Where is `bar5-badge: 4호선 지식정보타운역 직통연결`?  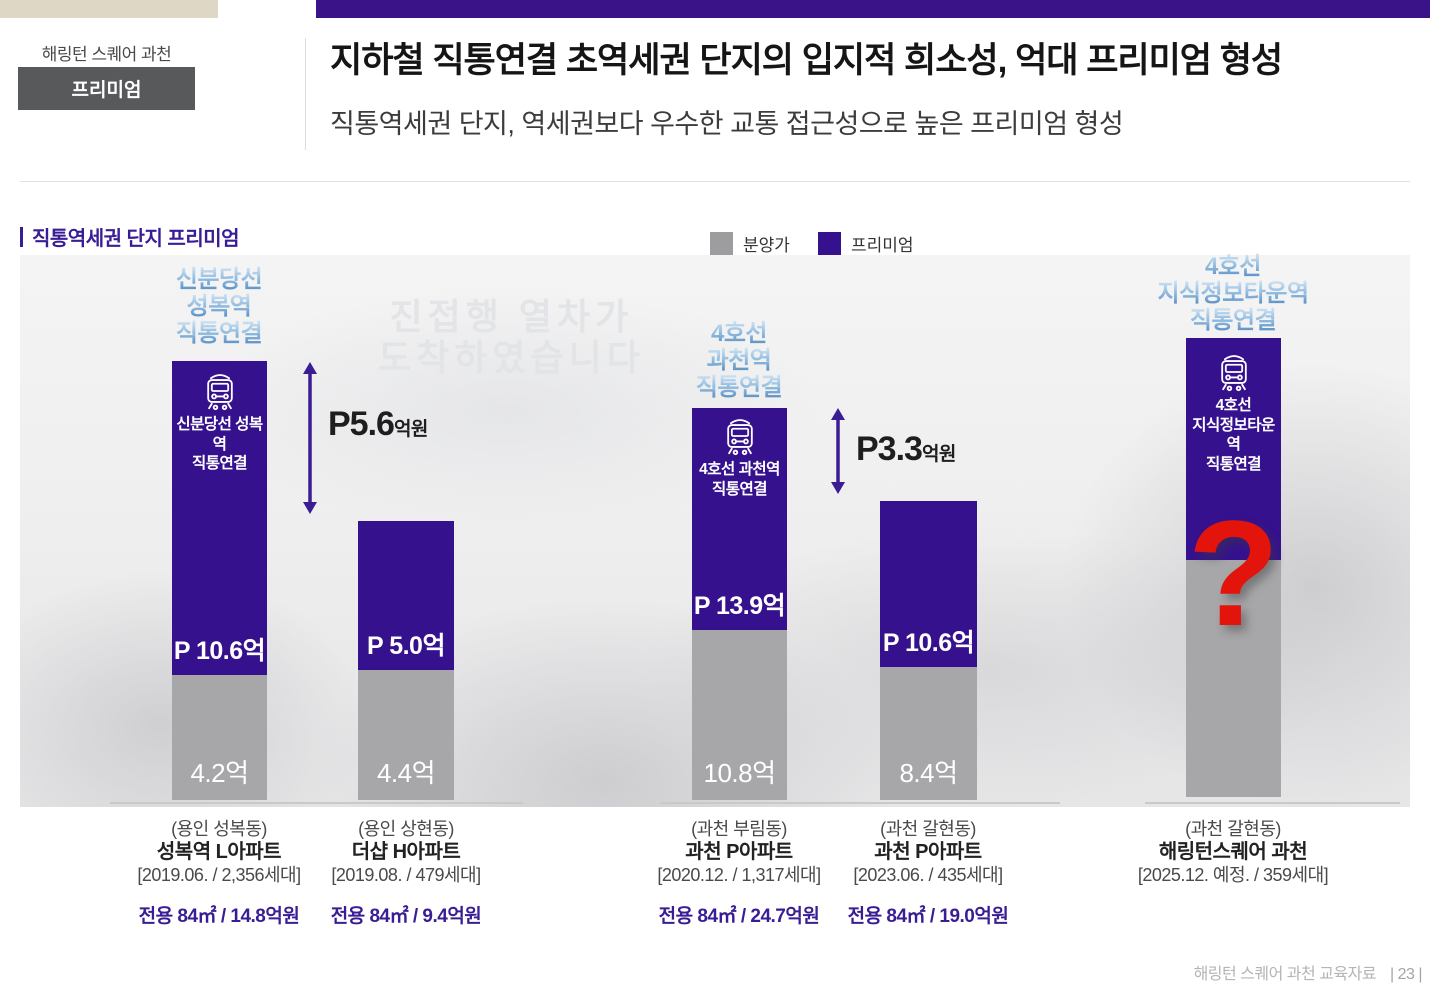
bar5-badge: 4호선 지식정보타운역 직통연결 is located at coordinates (1233, 435).